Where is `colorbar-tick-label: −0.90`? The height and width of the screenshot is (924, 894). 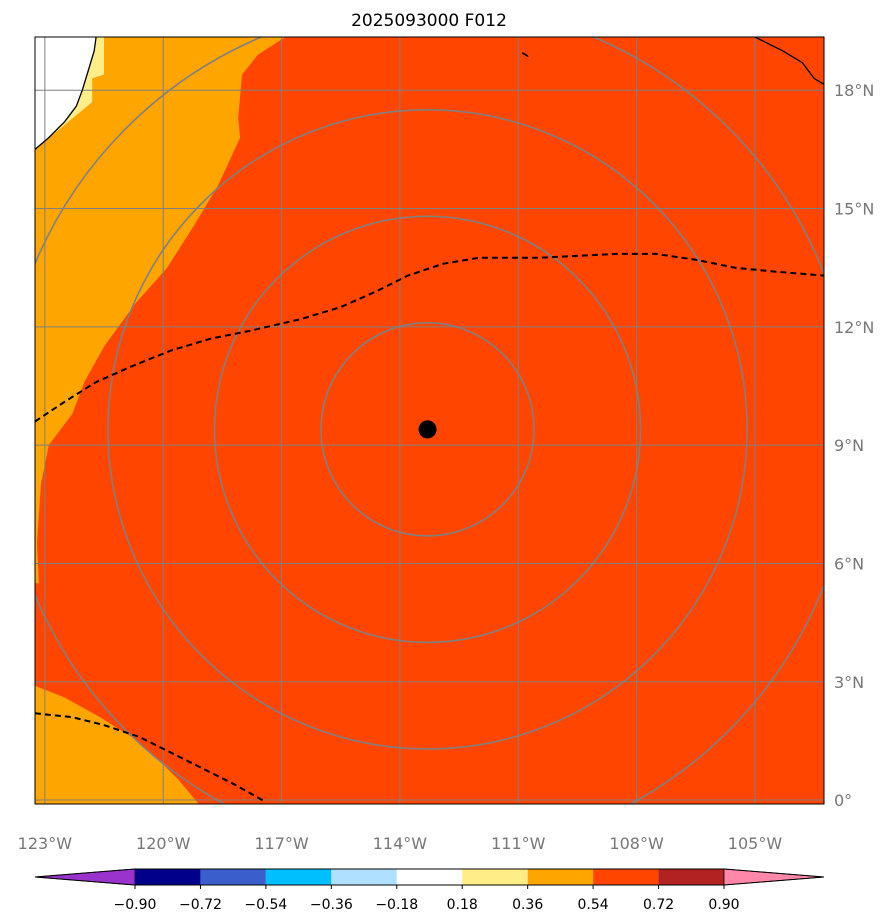
colorbar-tick-label: −0.90 is located at coordinates (135, 905).